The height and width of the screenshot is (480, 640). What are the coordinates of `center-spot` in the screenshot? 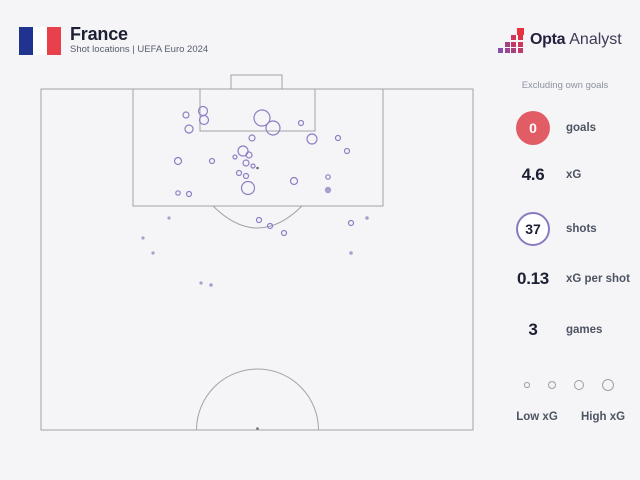 It's located at (257, 428).